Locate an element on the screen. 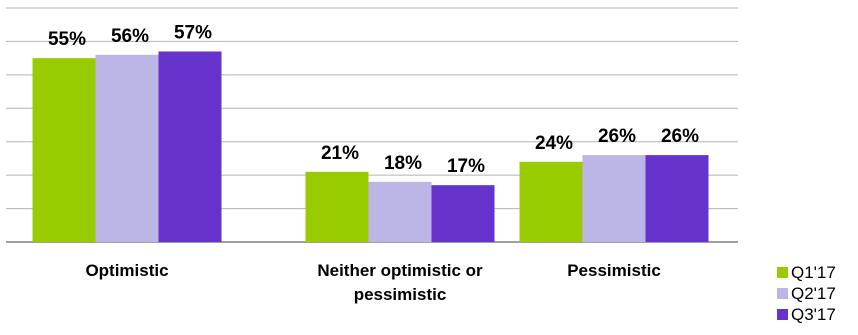 The image size is (858, 335). category-label: Pessimistic is located at coordinates (614, 270).